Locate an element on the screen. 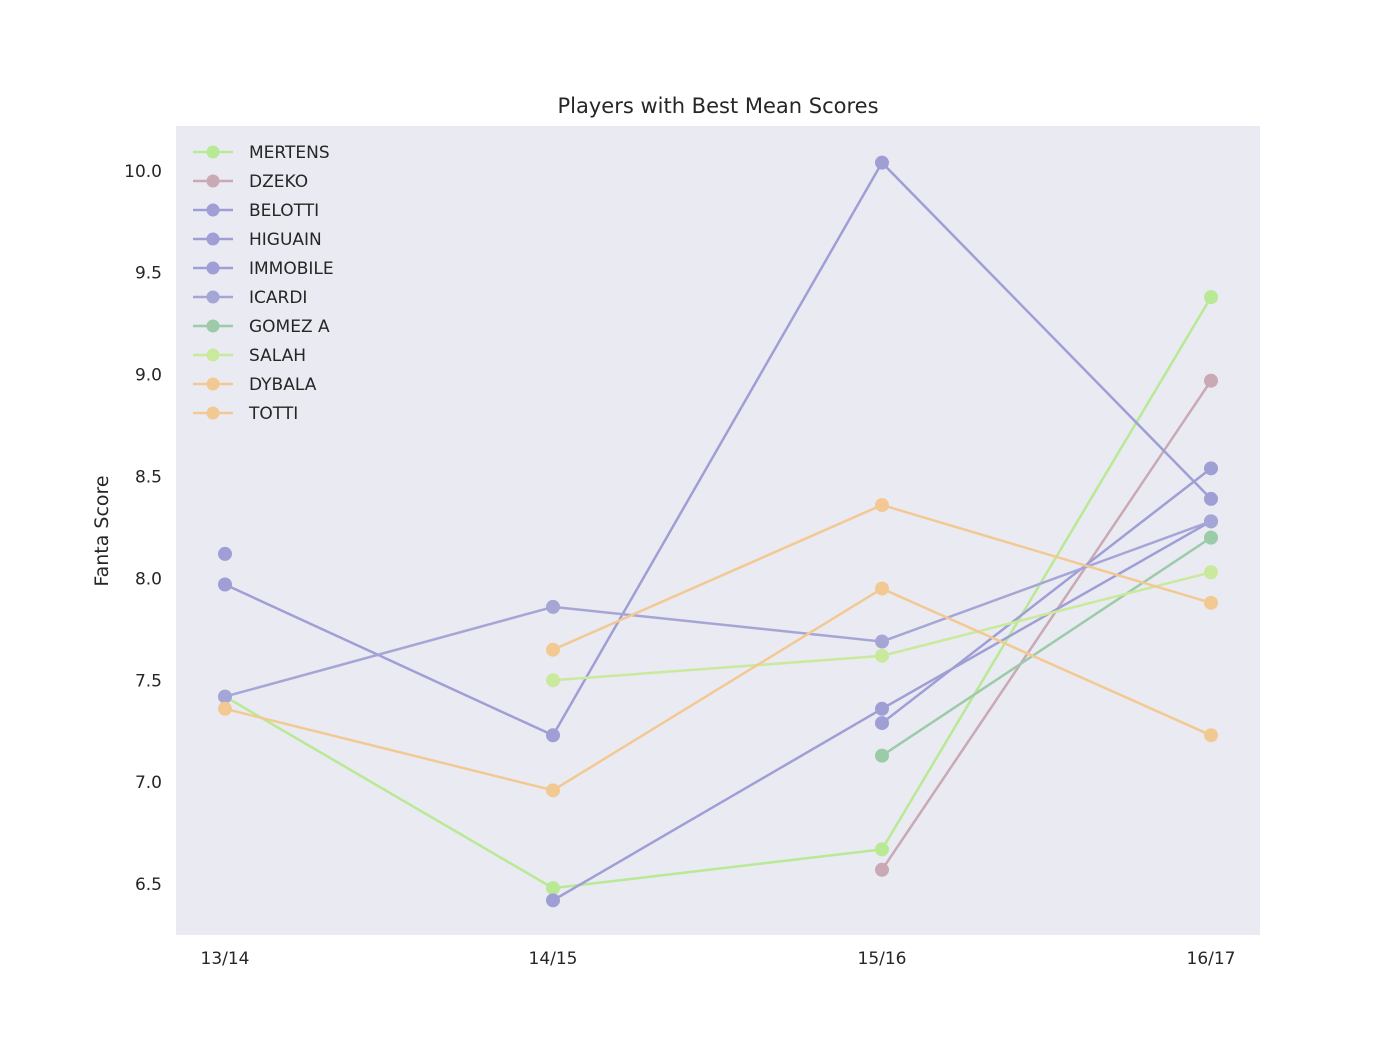 Image resolution: width=1400 pixels, height=1051 pixels. legend-label: MERTENS is located at coordinates (289, 153).